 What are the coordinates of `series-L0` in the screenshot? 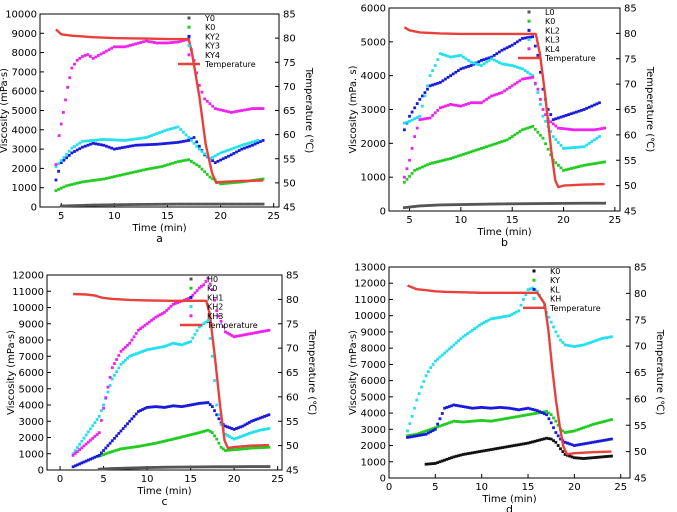 It's located at (504, 205).